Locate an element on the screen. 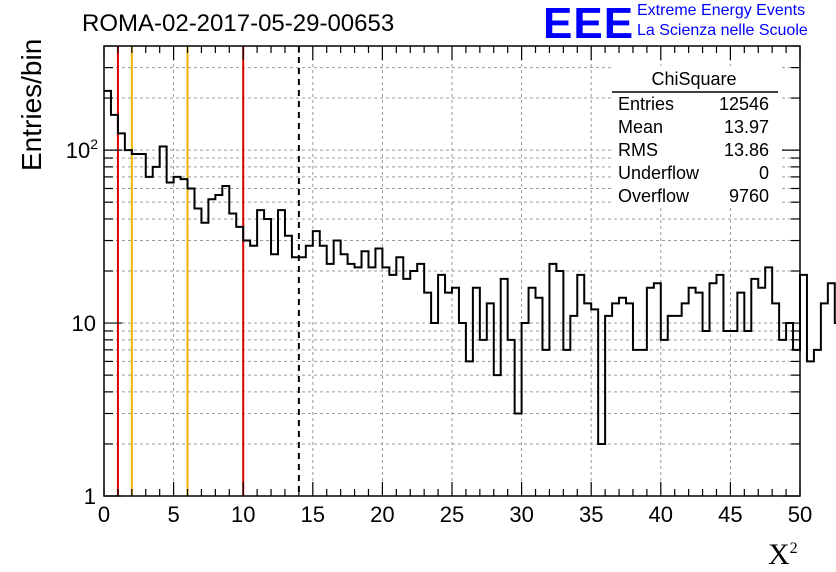 The height and width of the screenshot is (572, 836). stats-box-bg is located at coordinates (696, 136).